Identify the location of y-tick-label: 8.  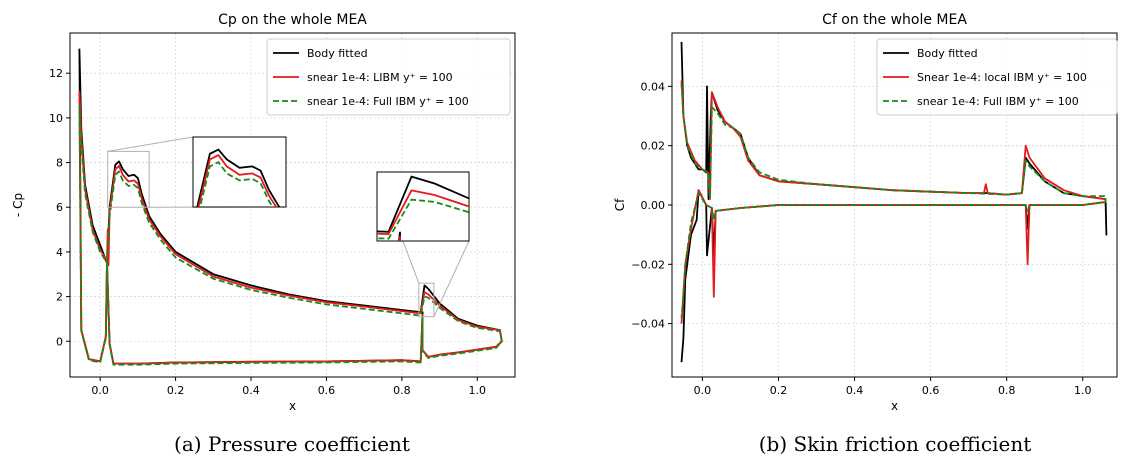
(59, 163).